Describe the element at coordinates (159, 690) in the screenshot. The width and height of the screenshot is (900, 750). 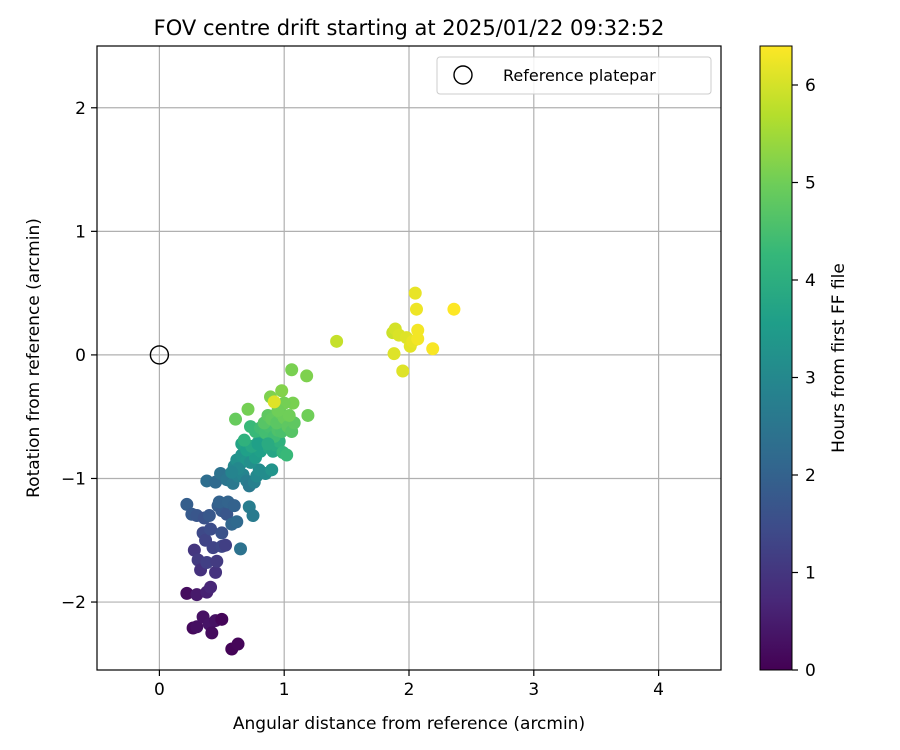
I see `x-tick-label: 0` at that location.